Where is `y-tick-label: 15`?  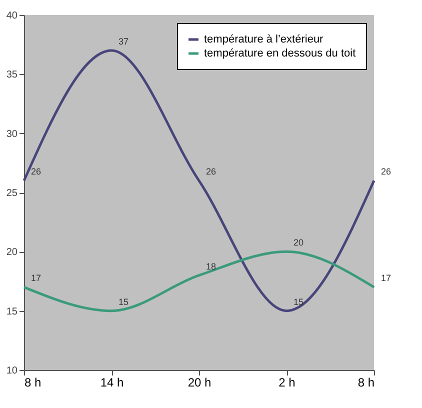 y-tick-label: 15 is located at coordinates (12, 312).